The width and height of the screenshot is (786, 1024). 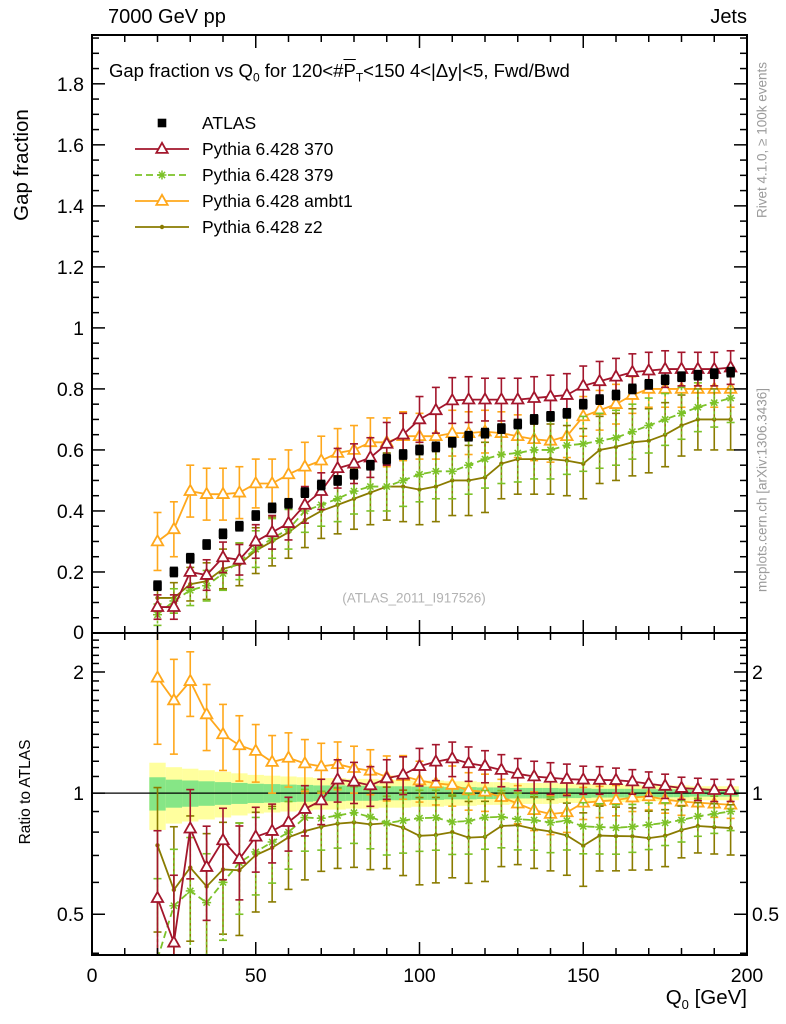 I want to click on legend-marker-pythia-ambt1, so click(x=162, y=199).